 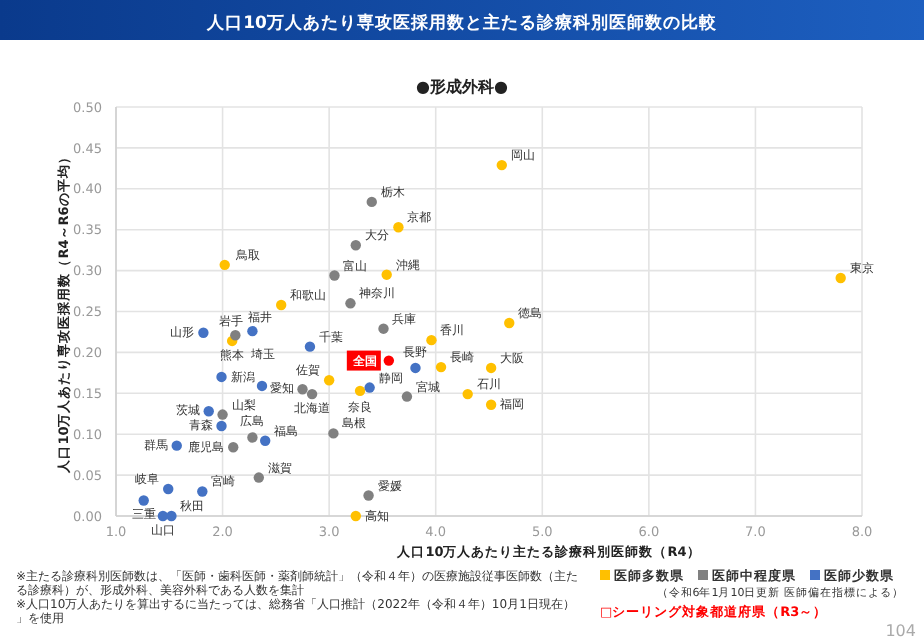 I want to click on text: 104, so click(x=900, y=631).